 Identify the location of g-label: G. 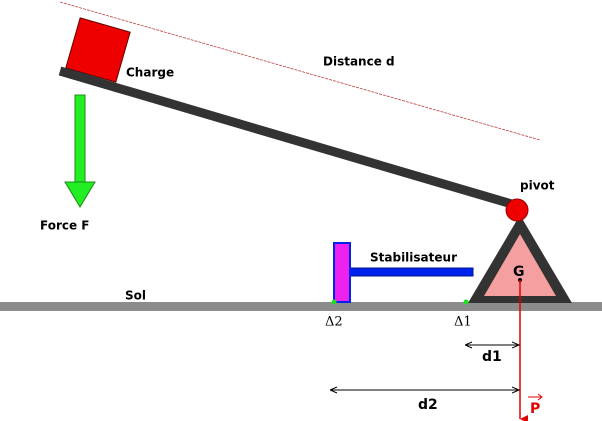
(519, 272).